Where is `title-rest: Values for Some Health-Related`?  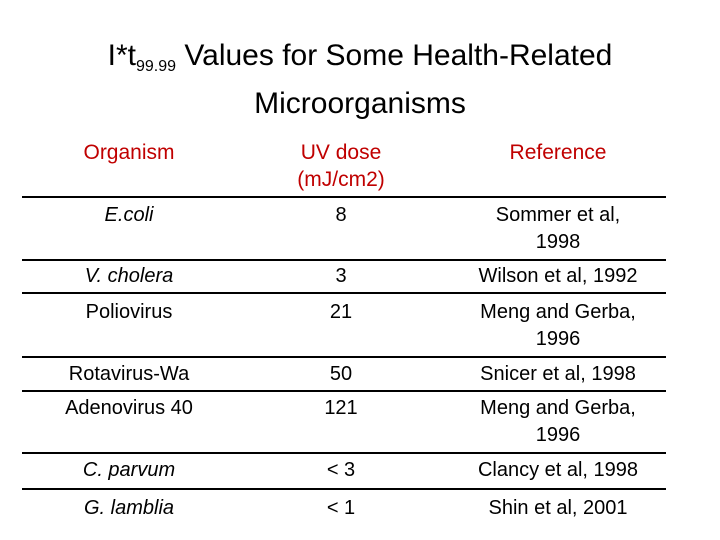 title-rest: Values for Some Health-Related is located at coordinates (394, 55).